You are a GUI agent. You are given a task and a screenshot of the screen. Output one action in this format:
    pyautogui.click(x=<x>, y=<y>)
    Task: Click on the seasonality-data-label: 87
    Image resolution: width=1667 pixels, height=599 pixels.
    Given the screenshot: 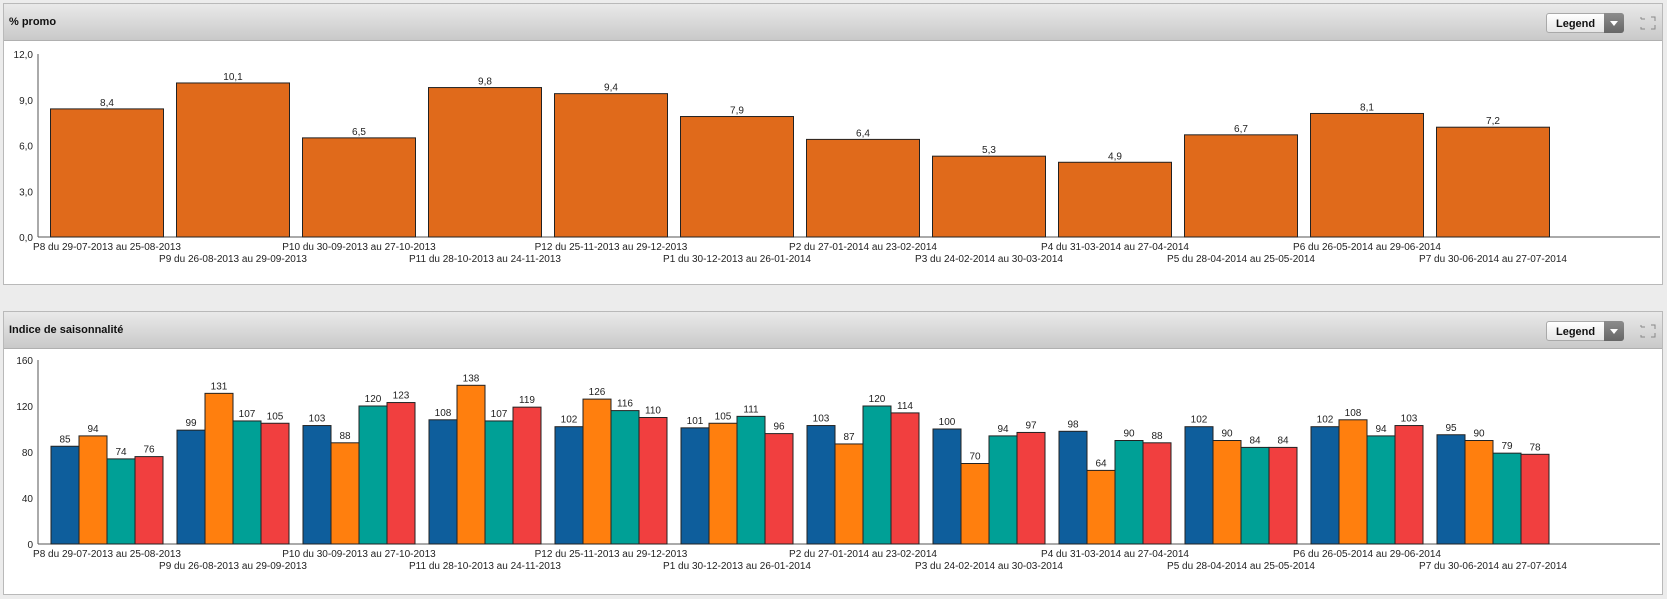 What is the action you would take?
    pyautogui.click(x=849, y=437)
    